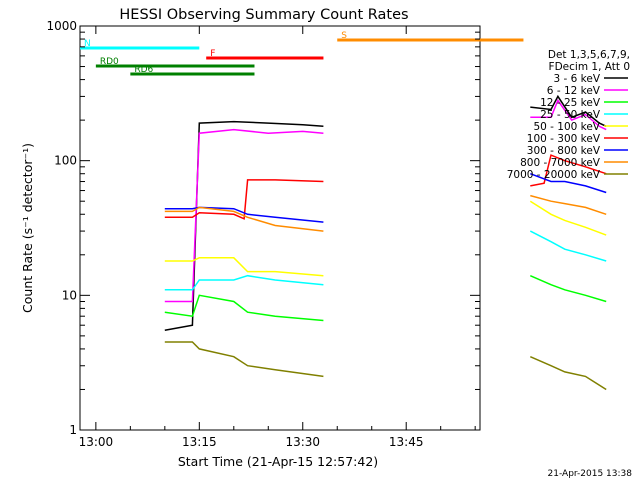  I want to click on flag-label-f: F, so click(212, 54).